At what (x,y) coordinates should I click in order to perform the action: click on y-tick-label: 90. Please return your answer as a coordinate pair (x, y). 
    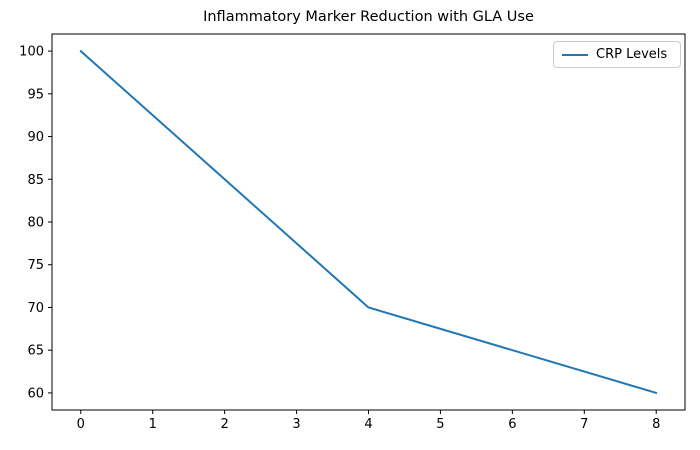
    Looking at the image, I should click on (35, 137).